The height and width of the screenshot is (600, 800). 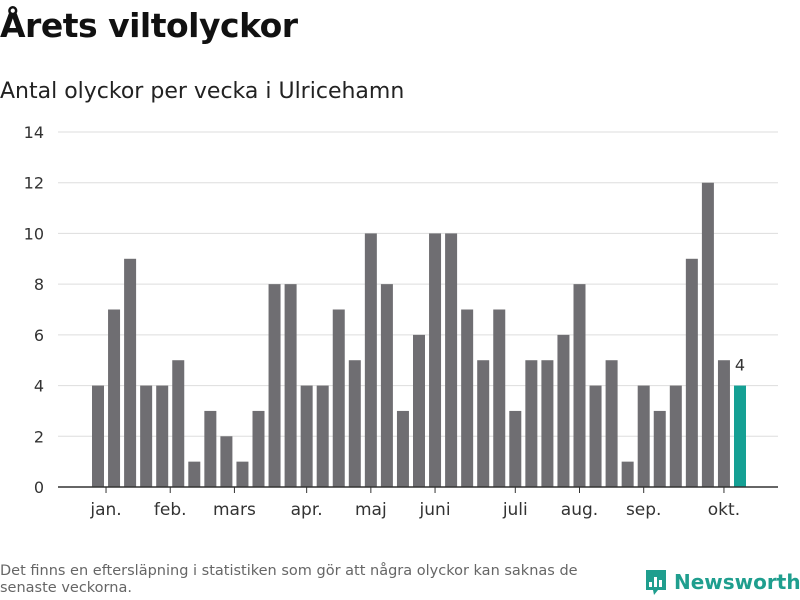 What do you see at coordinates (34, 233) in the screenshot?
I see `y-tick-label: 10` at bounding box center [34, 233].